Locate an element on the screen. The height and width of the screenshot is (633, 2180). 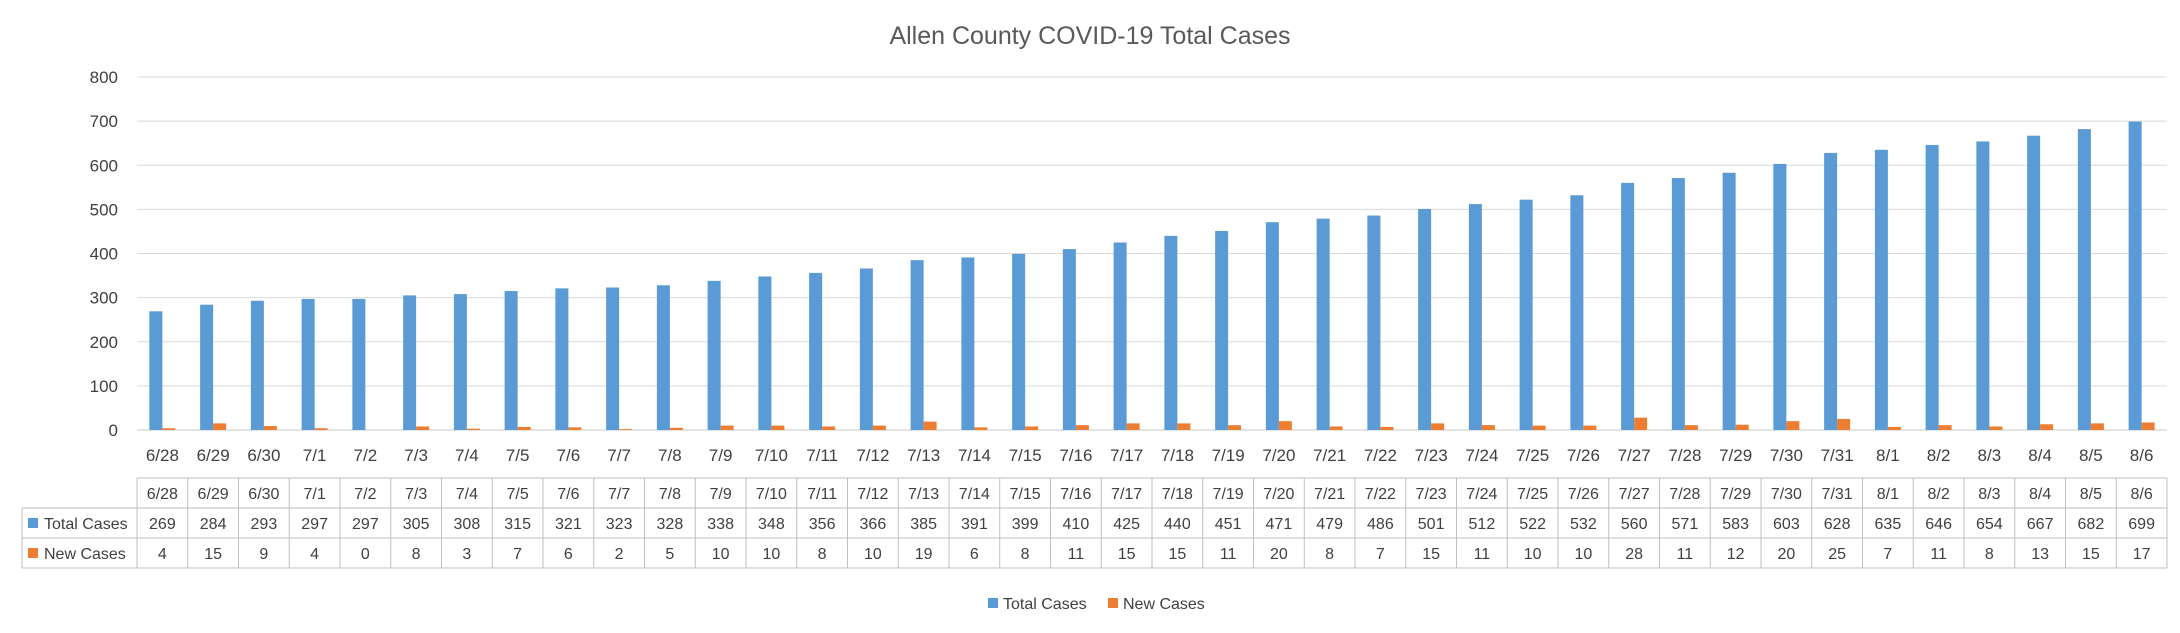
table-cell: 0 is located at coordinates (365, 554).